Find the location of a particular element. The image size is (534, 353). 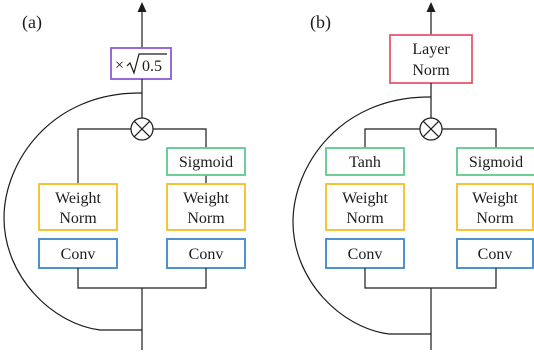

panel-b-left-weightnorm-line2: Norm is located at coordinates (365, 218).